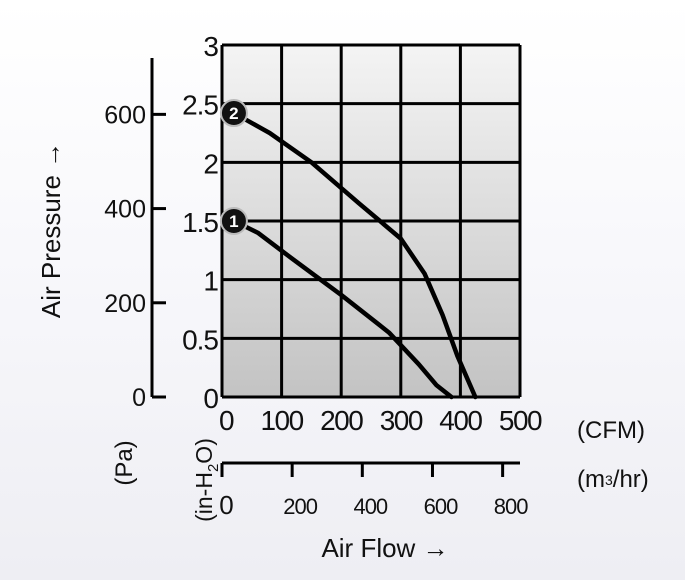  What do you see at coordinates (200, 339) in the screenshot?
I see `y-tick-inh2o-1: 0.5` at bounding box center [200, 339].